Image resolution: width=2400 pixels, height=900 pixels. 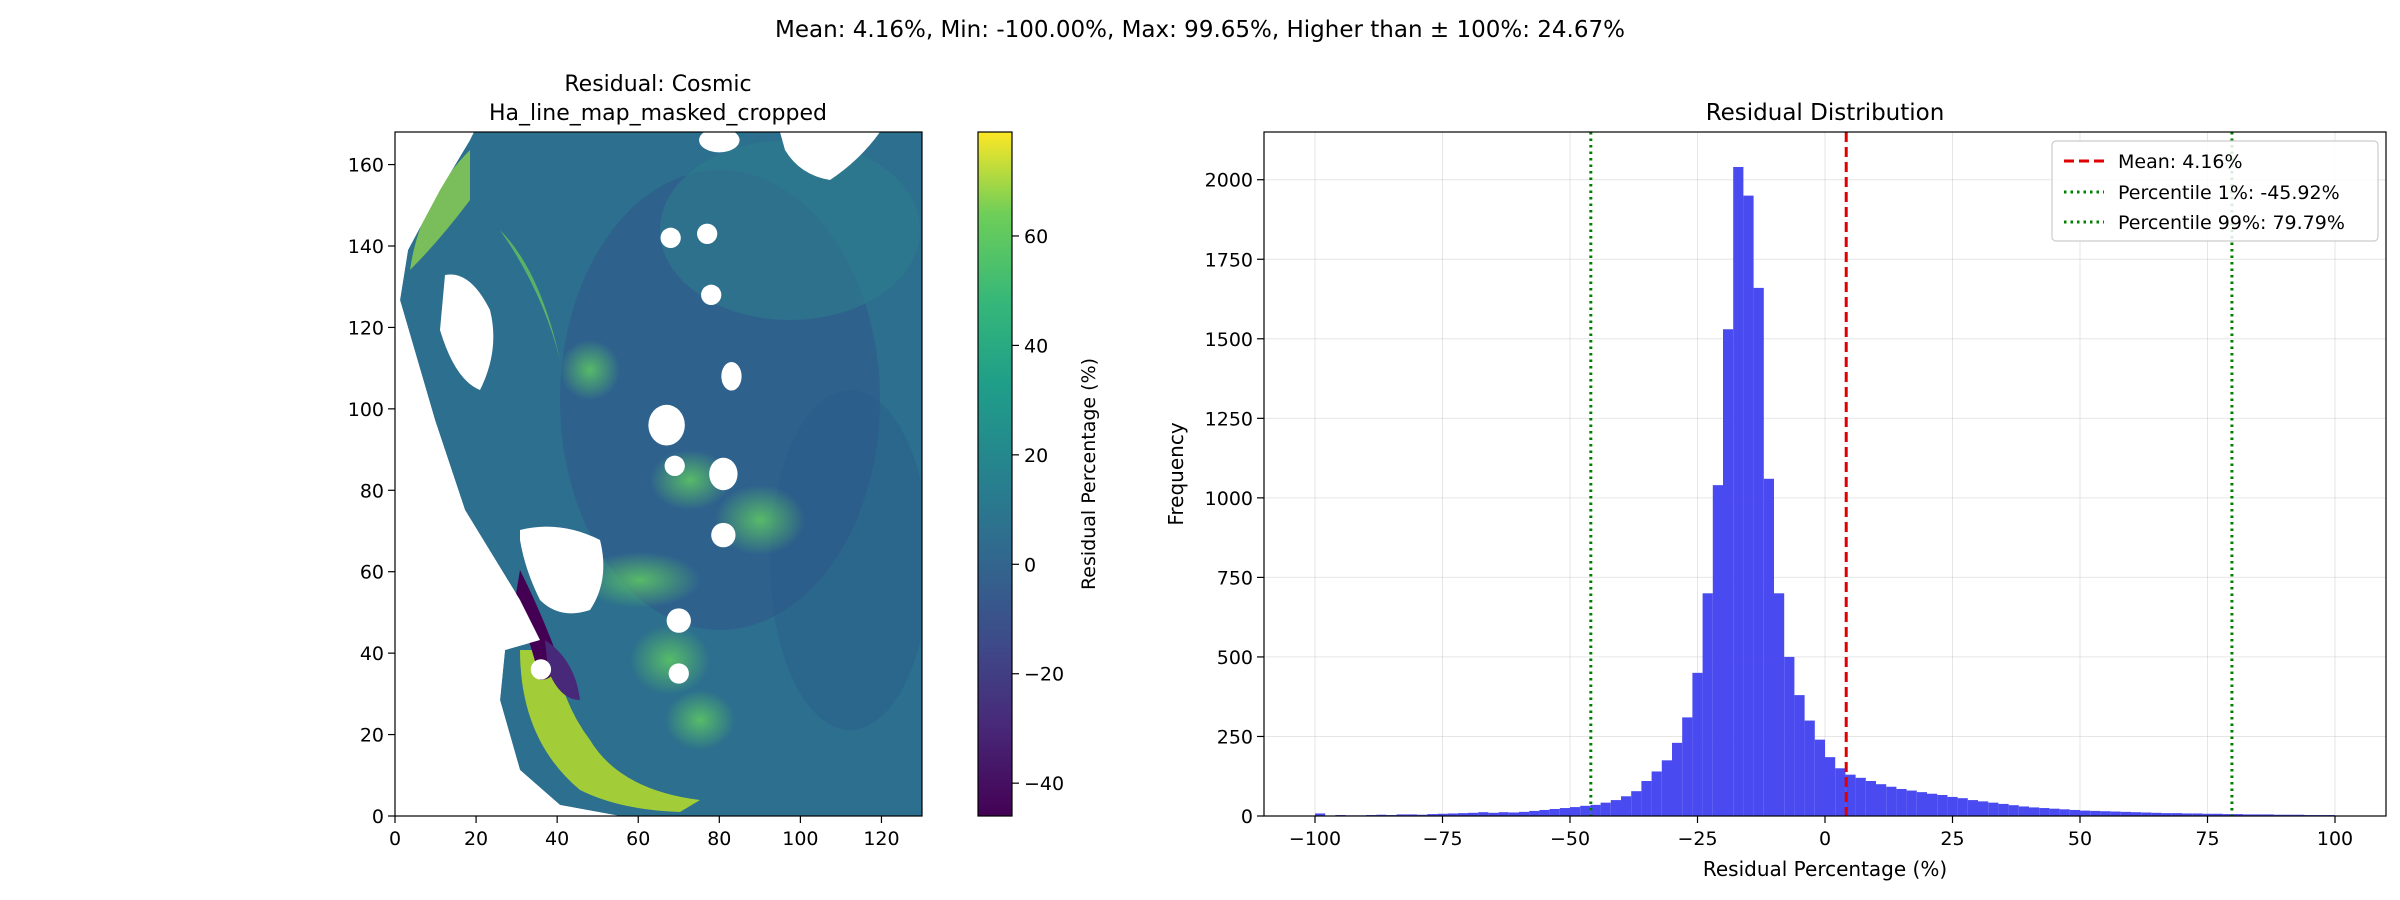 I want to click on map-y-tick-label: 160, so click(x=366, y=166).